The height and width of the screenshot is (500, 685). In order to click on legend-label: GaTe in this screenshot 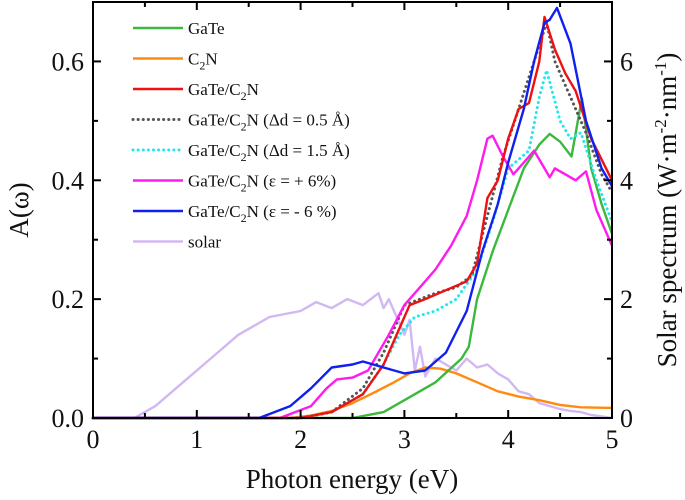, I will do `click(206, 28)`.